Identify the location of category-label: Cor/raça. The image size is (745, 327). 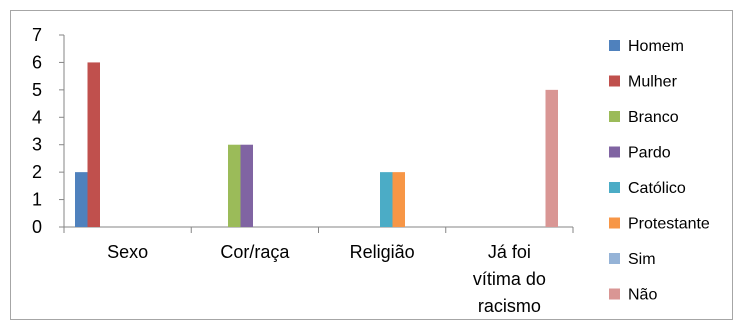
(255, 252).